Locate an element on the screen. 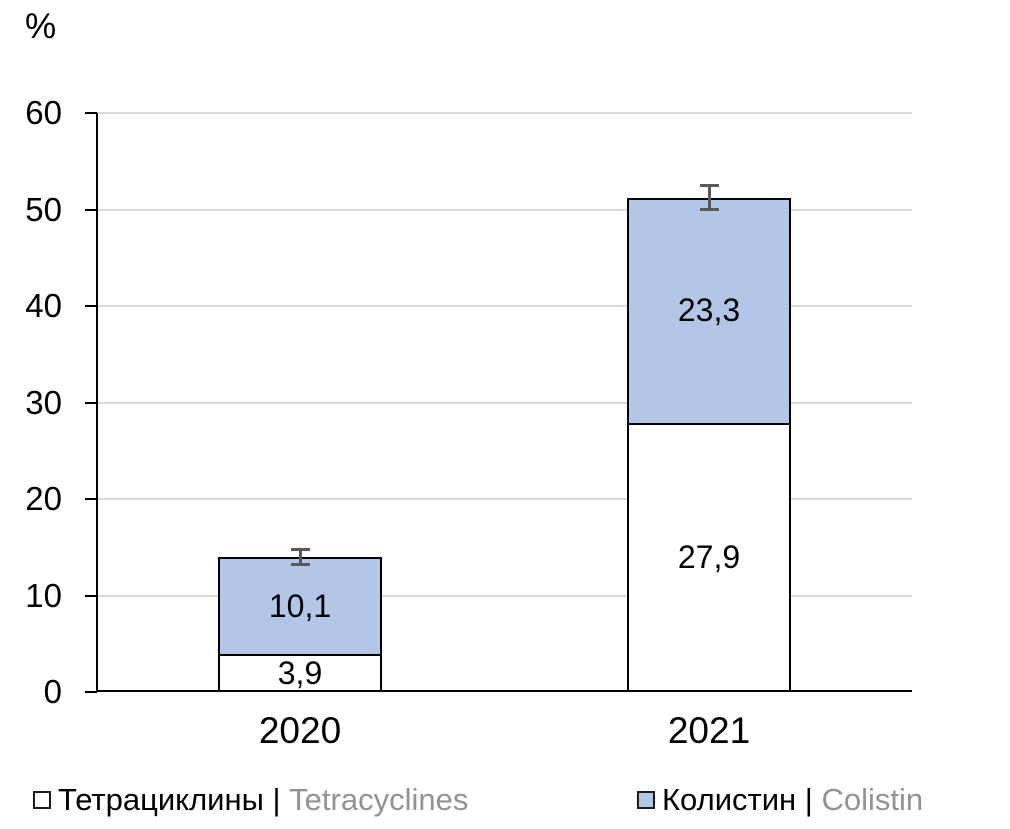 The width and height of the screenshot is (1010, 829). y-tick-label: 20 is located at coordinates (43, 498).